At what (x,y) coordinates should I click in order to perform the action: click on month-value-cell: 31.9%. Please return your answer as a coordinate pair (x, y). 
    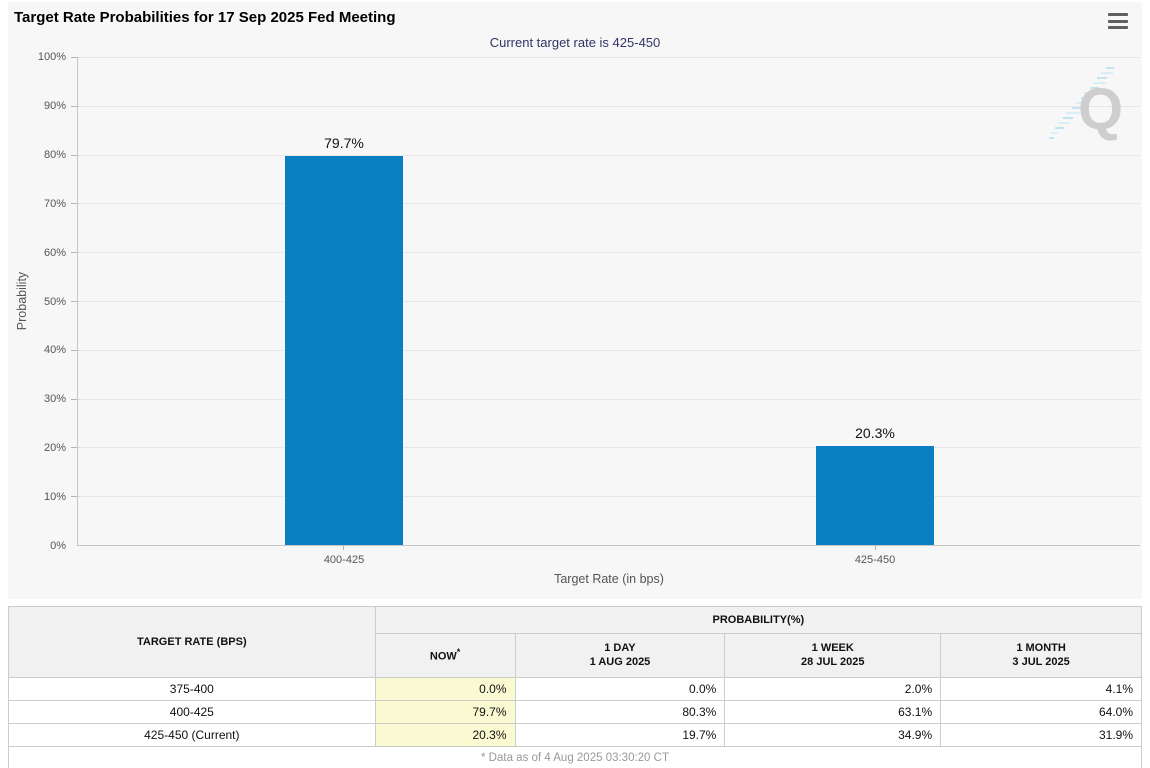
    Looking at the image, I should click on (1041, 734).